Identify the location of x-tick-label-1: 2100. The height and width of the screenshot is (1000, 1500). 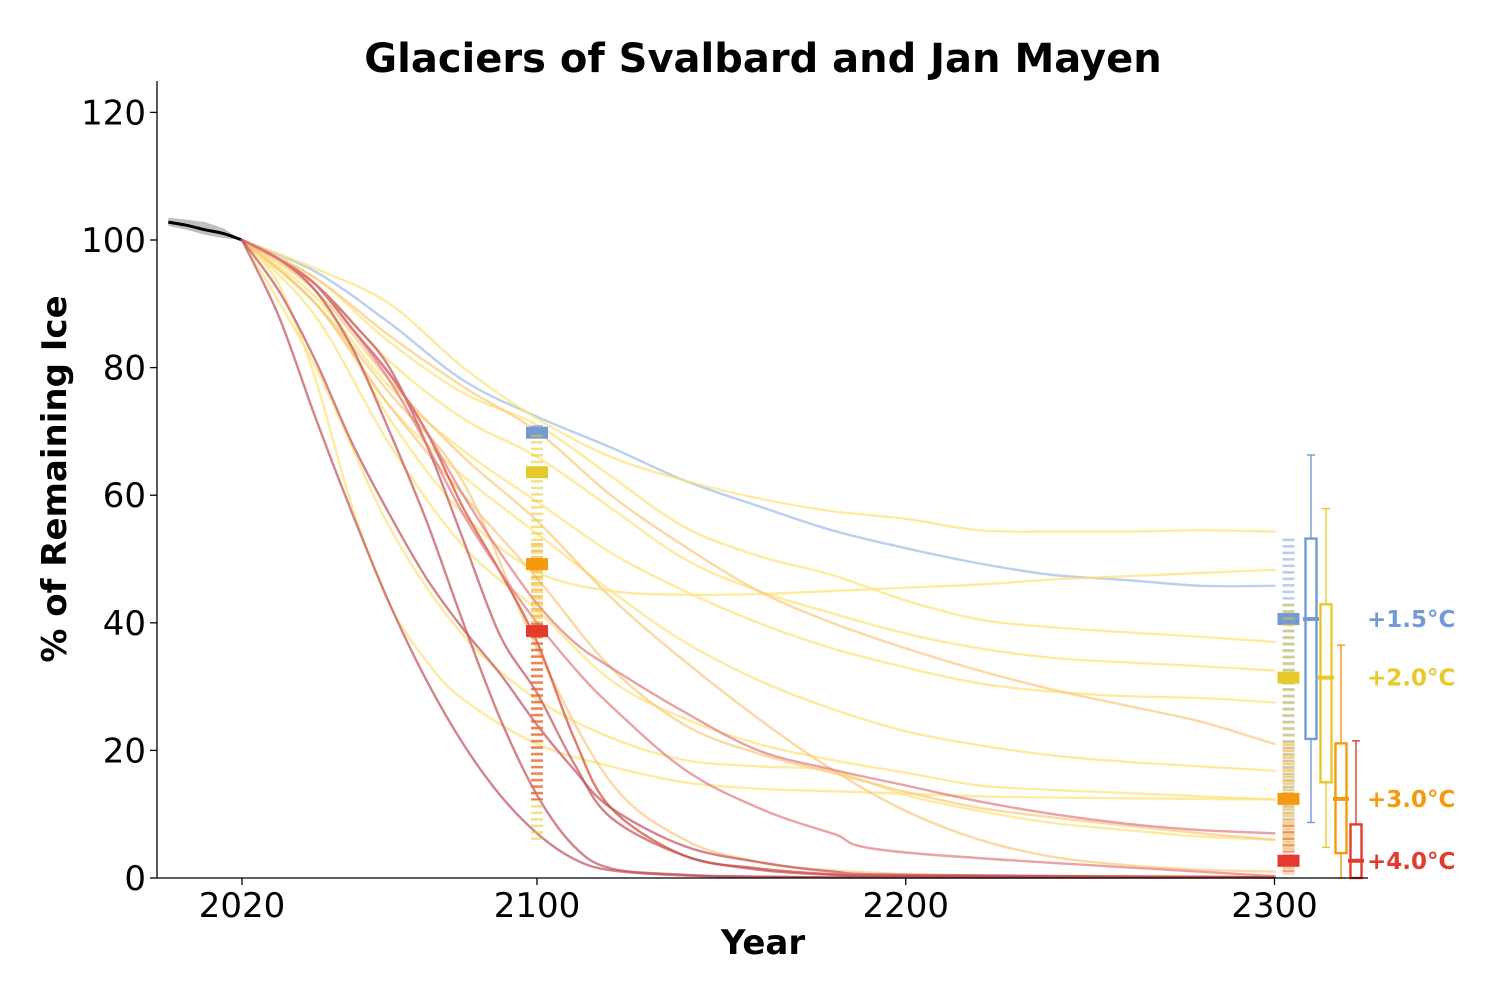
(537, 906).